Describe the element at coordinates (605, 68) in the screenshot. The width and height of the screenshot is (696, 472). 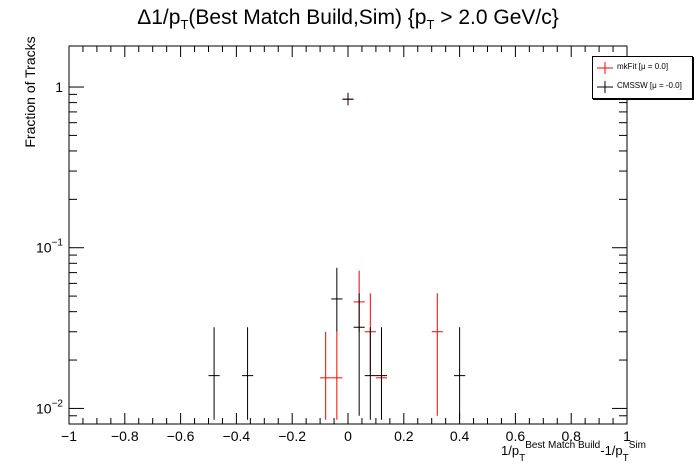
I see `legend-marker-mkfit` at that location.